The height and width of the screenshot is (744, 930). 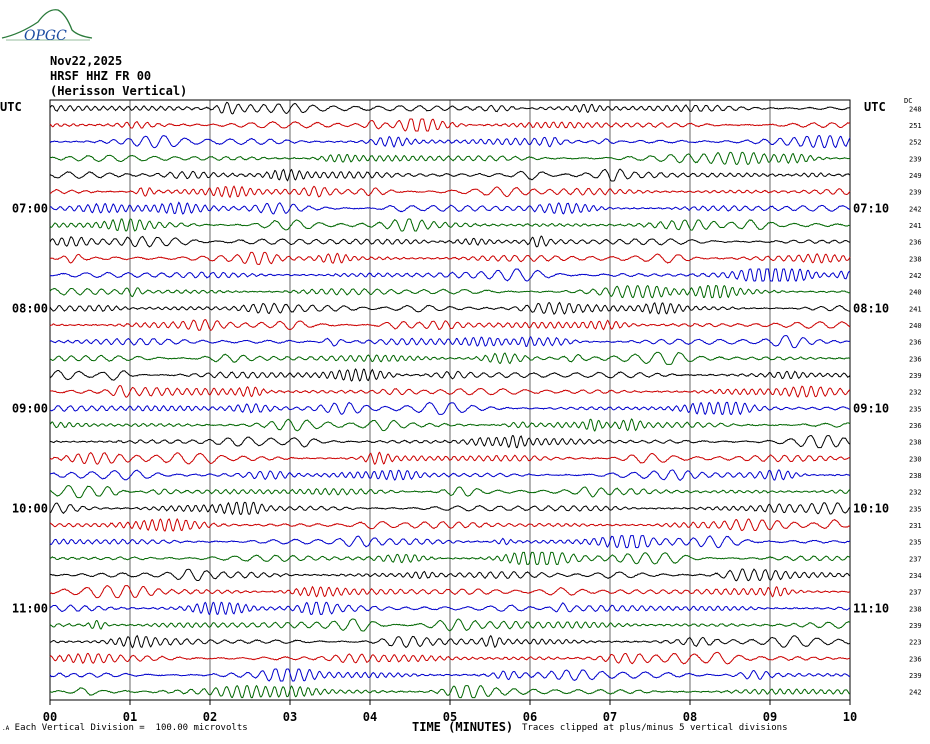 What do you see at coordinates (875, 107) in the screenshot?
I see `utc-right-label: UTC` at bounding box center [875, 107].